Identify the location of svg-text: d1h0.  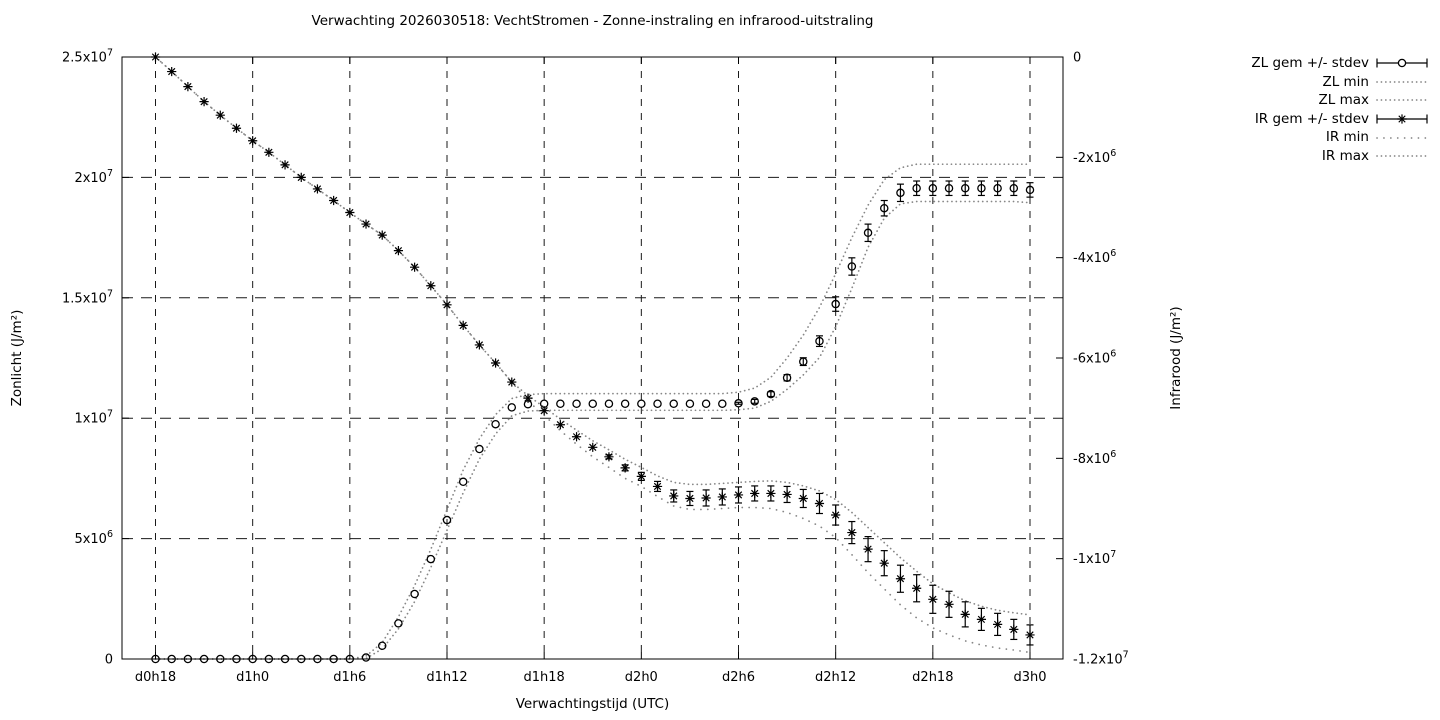
(252, 677).